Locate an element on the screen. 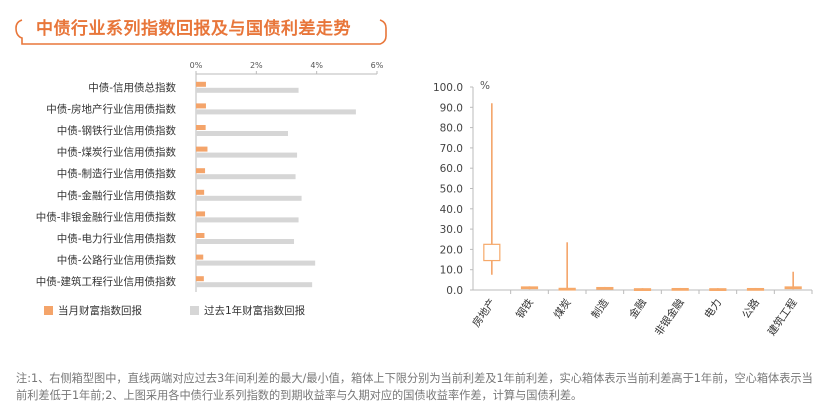  y-tick-label: 100.0 is located at coordinates (448, 88).